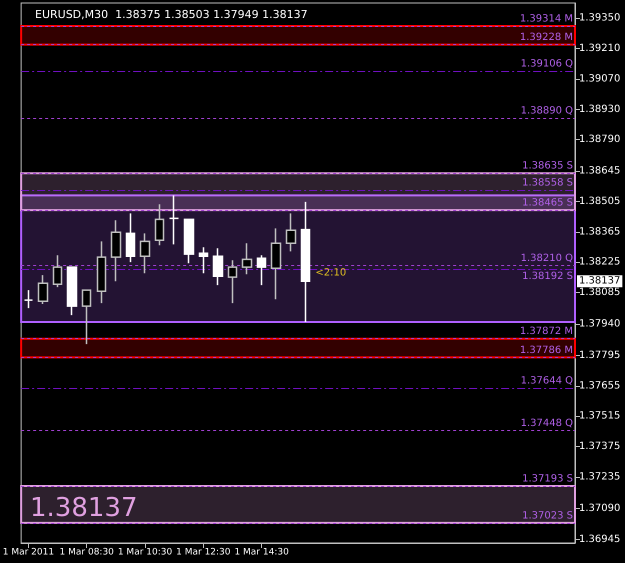 The height and width of the screenshot is (563, 625). Describe the element at coordinates (599, 446) in the screenshot. I see `y-tick-label: 1.37375` at that location.